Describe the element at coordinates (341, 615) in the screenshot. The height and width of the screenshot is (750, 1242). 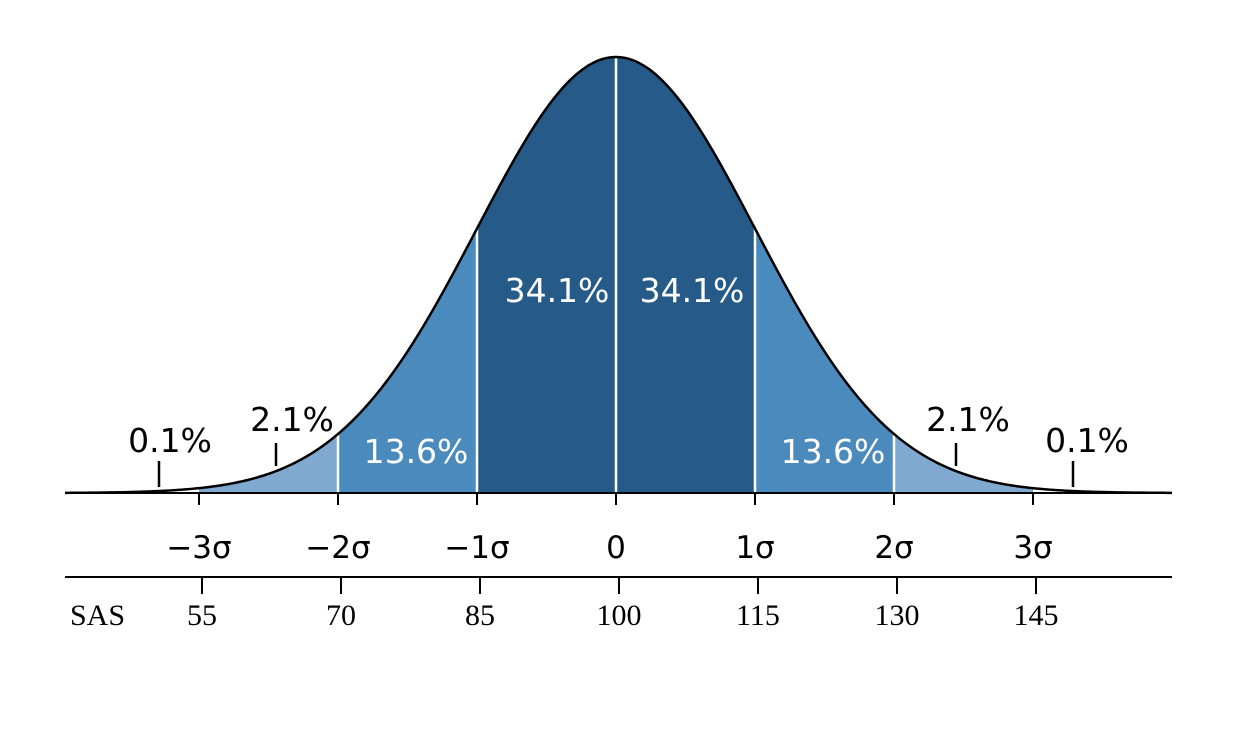
I see `sas-tick-label: 70` at that location.